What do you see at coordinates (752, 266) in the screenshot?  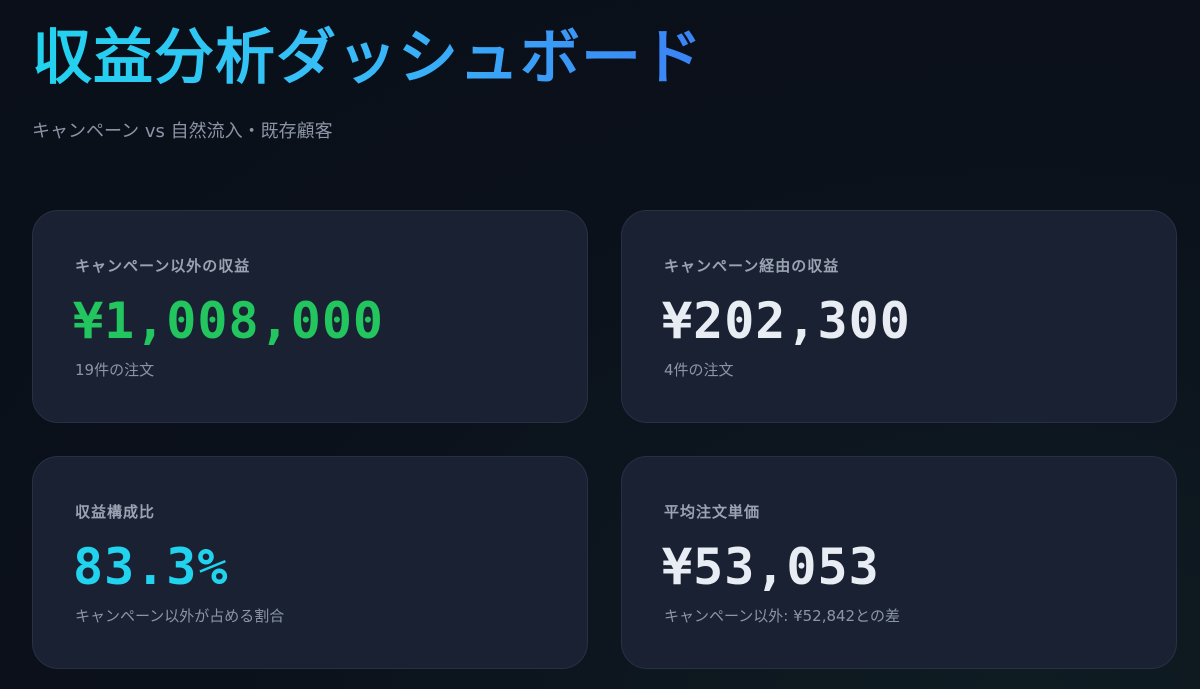 I see `card-label: キャンペーン経由の収益` at bounding box center [752, 266].